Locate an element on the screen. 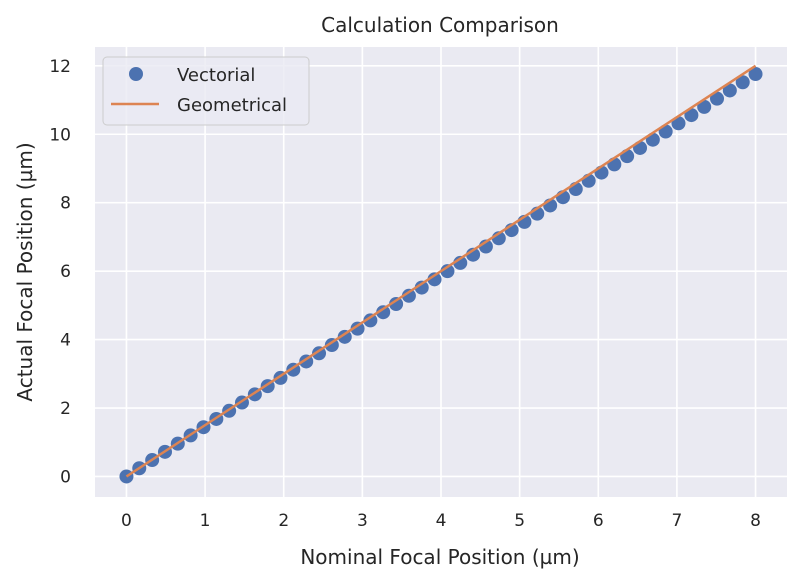 This screenshot has width=804, height=584. x-tick-label: 8 is located at coordinates (755, 521).